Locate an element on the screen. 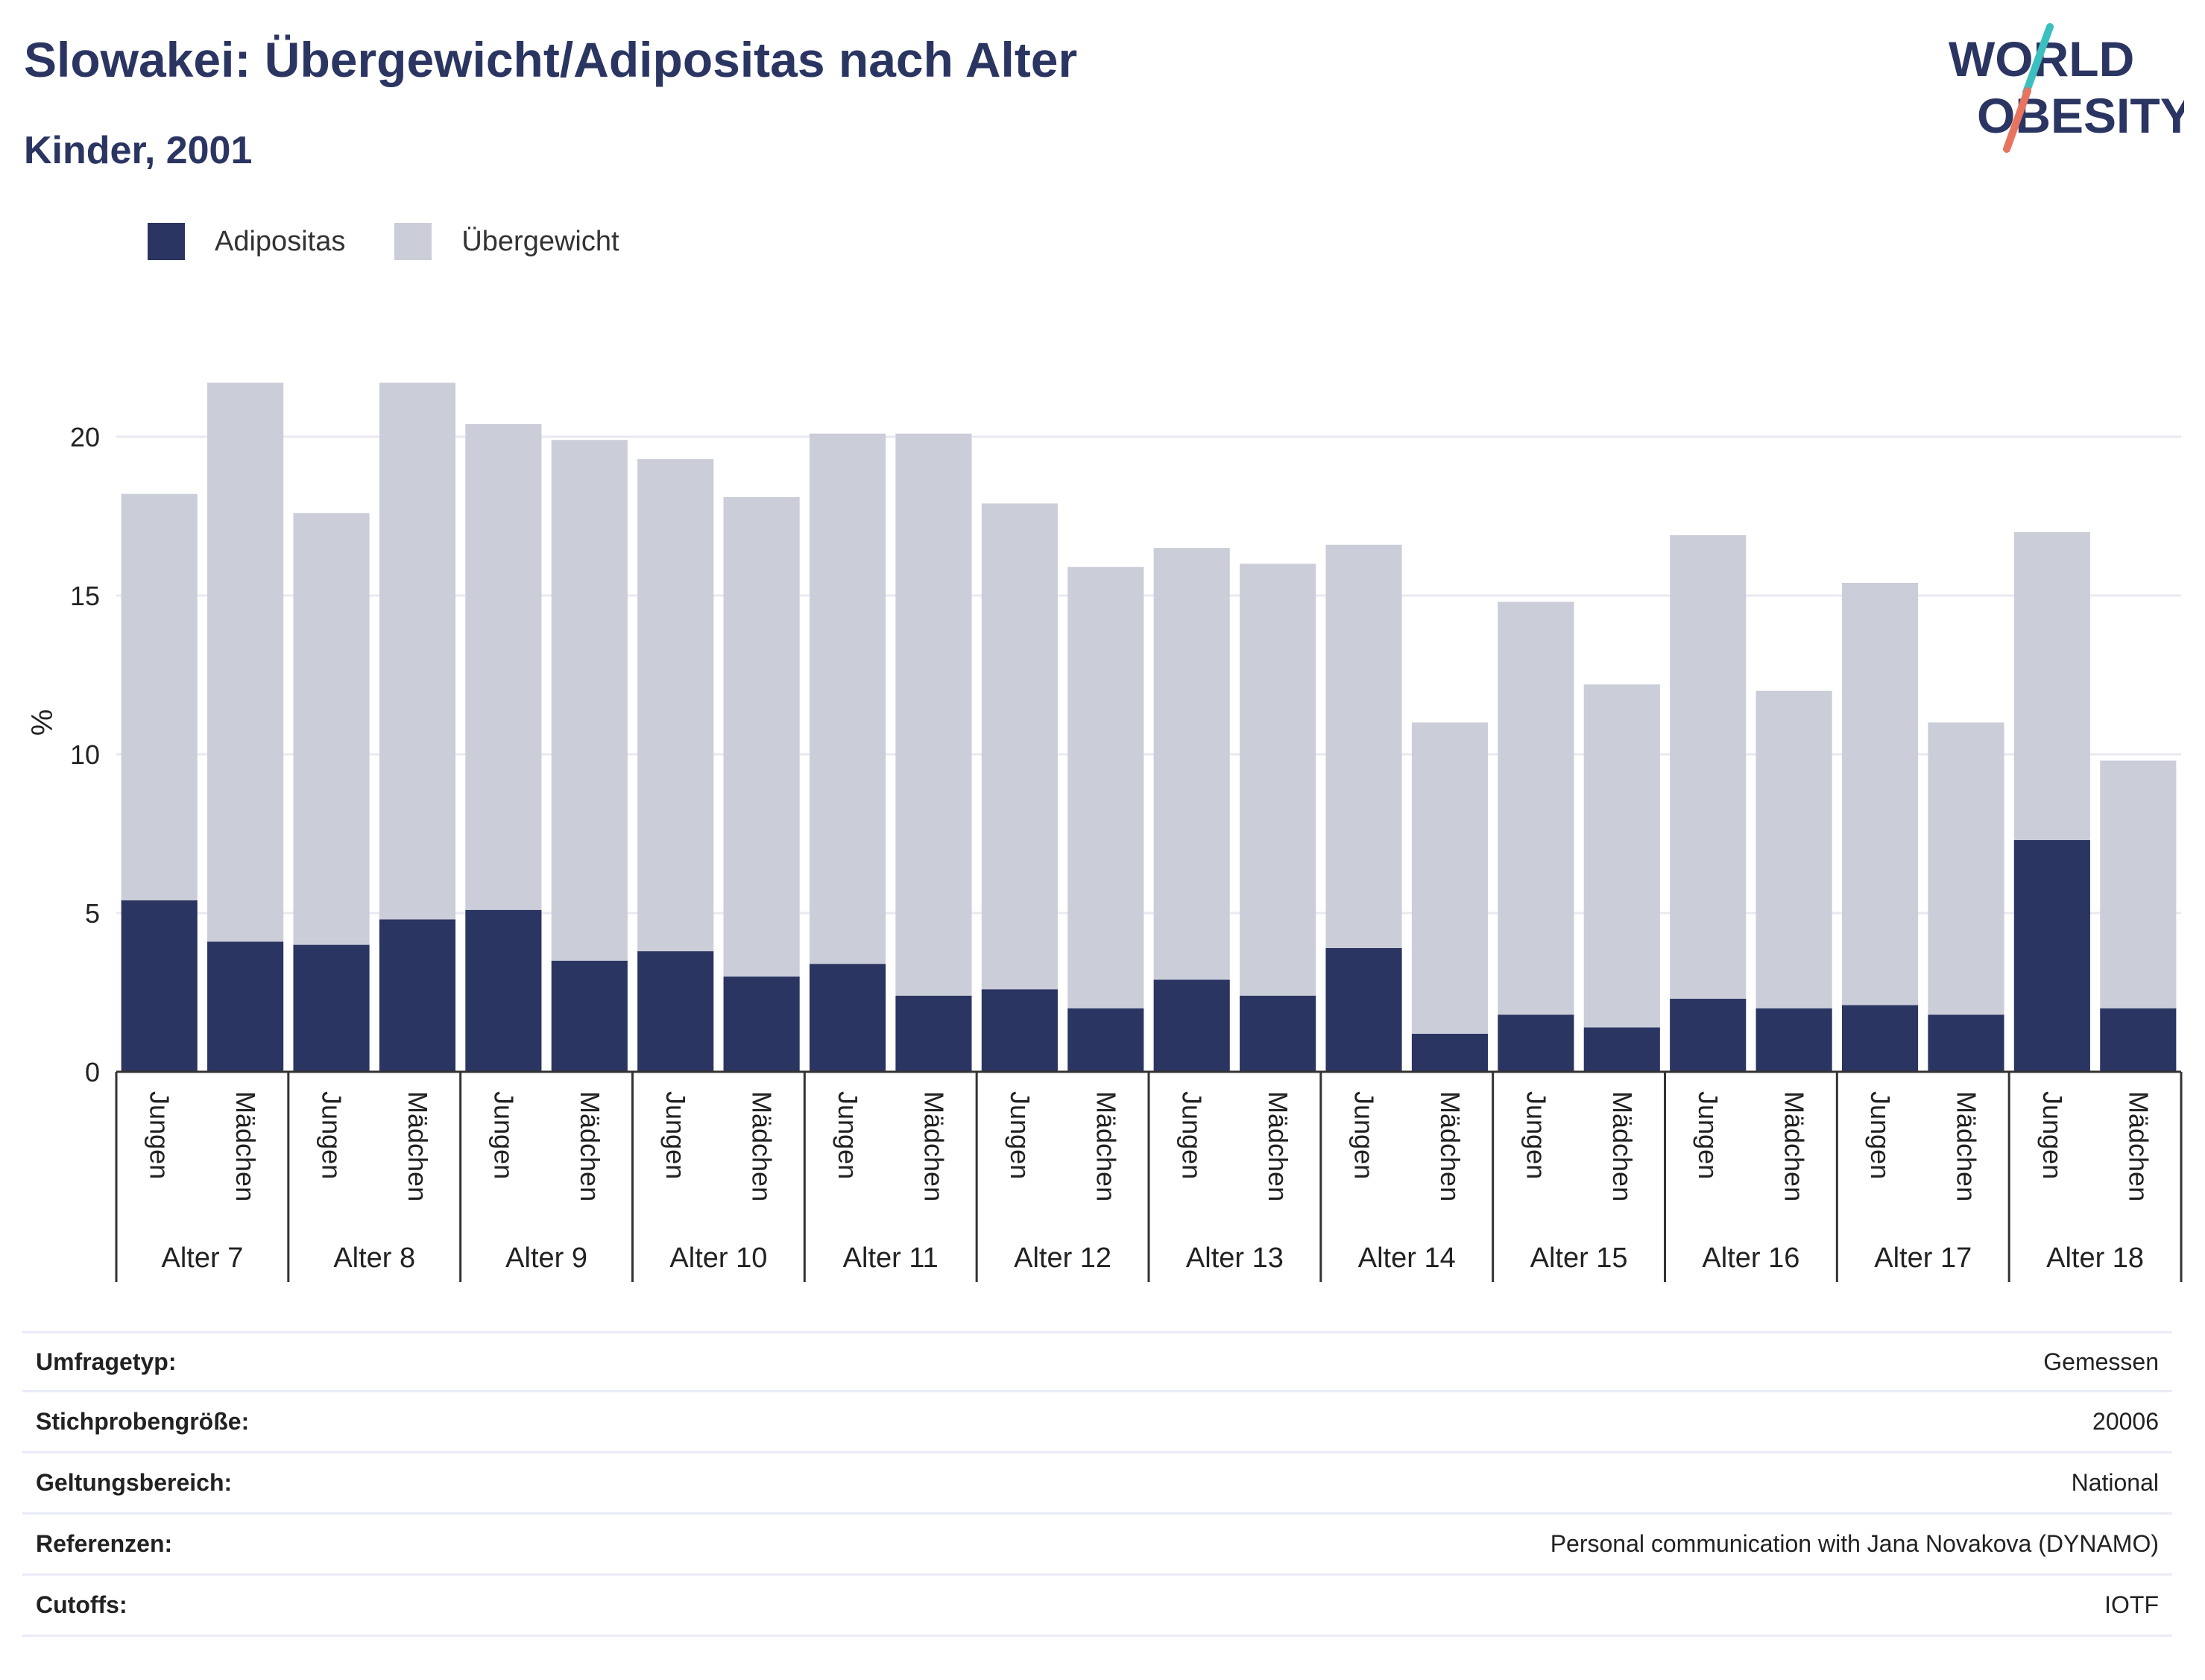 The width and height of the screenshot is (2205, 1680). meta-row-sample-size: Stichprobengröße: 20006 is located at coordinates (1097, 1422).